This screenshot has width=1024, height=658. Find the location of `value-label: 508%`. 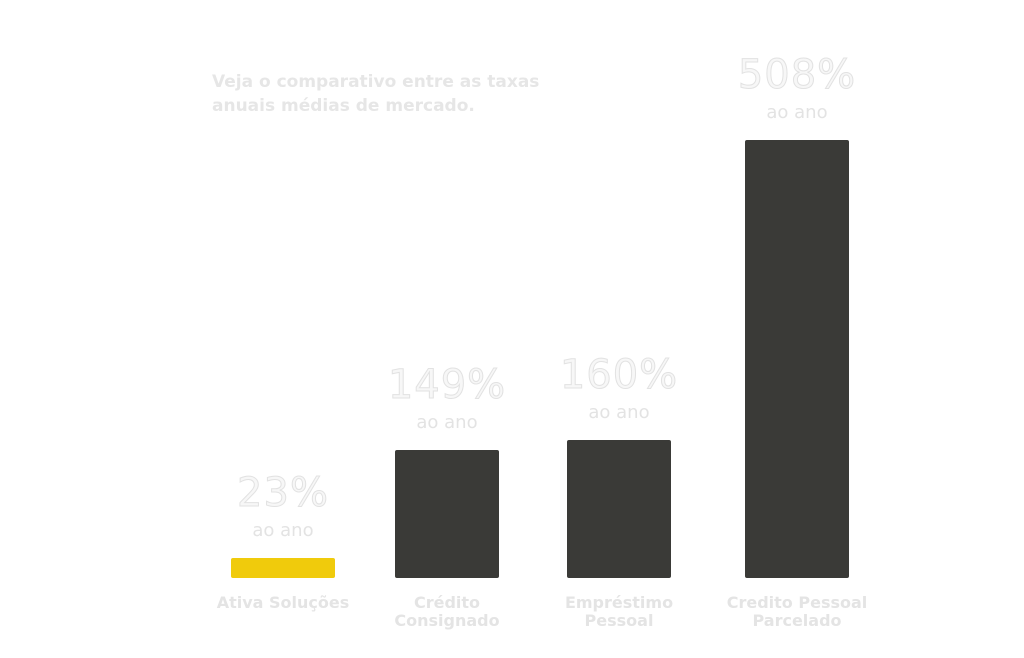

value-label: 508% is located at coordinates (797, 75).